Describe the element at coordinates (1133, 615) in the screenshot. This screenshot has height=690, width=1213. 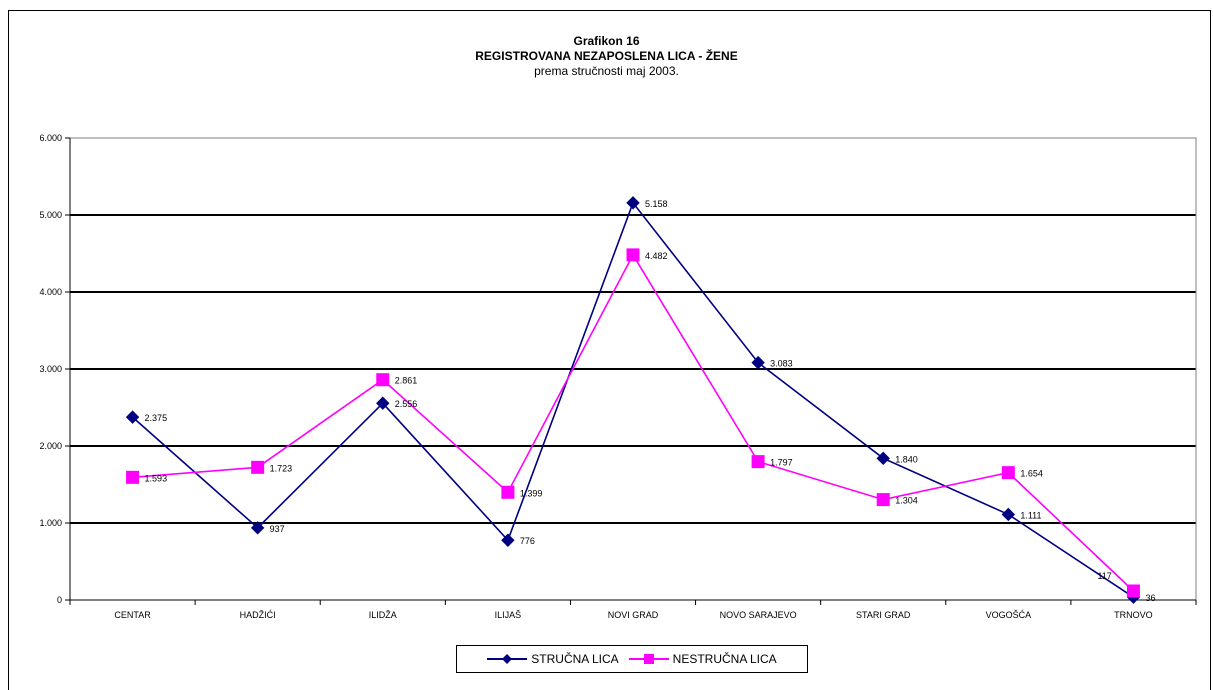
I see `x-tick-label: TRNOVO` at that location.